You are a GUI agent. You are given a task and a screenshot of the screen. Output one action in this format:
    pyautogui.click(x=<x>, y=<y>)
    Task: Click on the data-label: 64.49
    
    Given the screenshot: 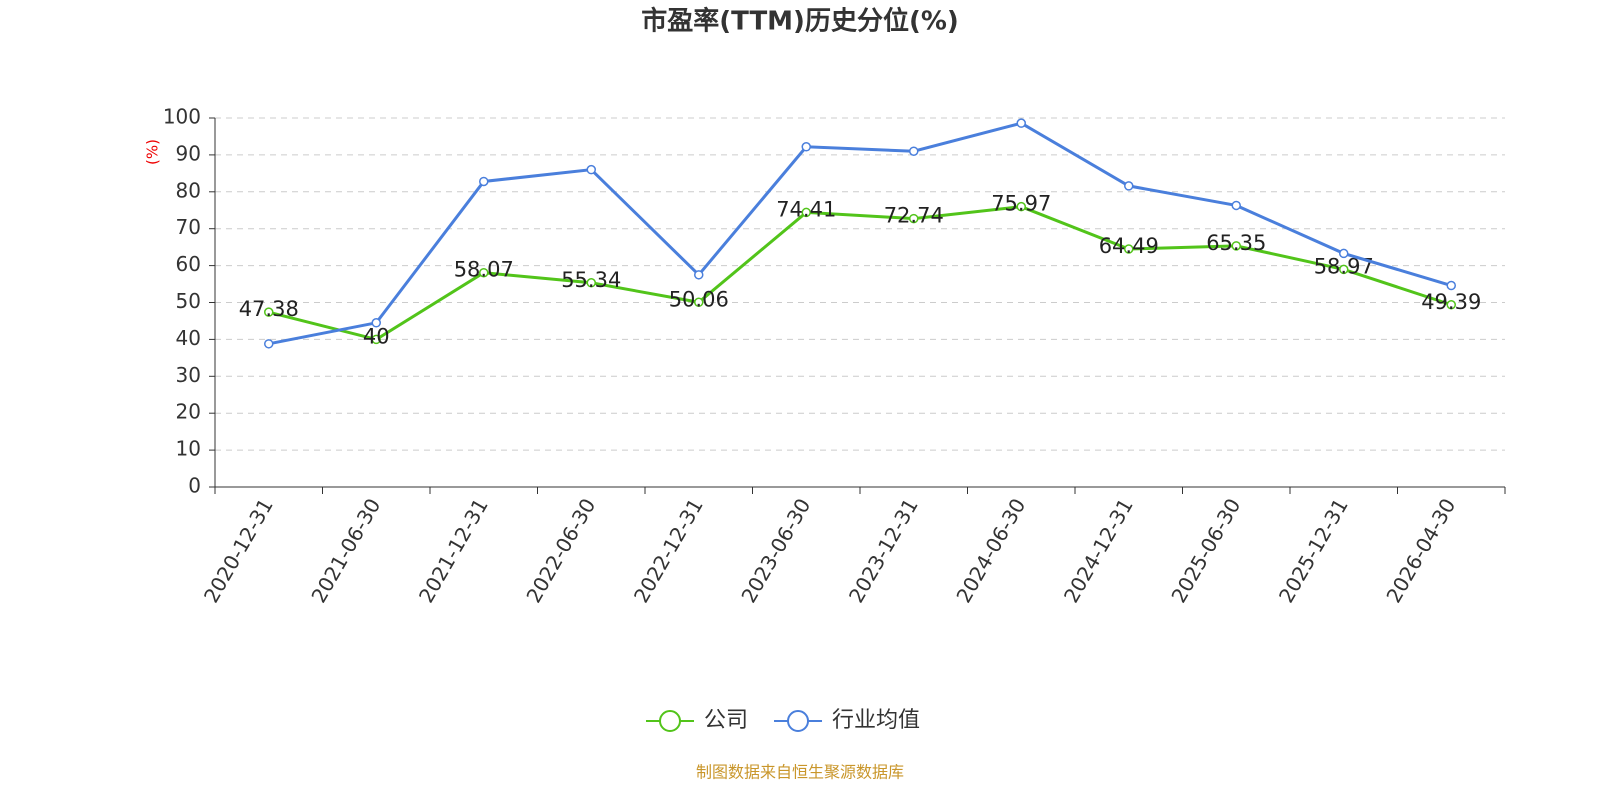 What is the action you would take?
    pyautogui.click(x=1129, y=246)
    